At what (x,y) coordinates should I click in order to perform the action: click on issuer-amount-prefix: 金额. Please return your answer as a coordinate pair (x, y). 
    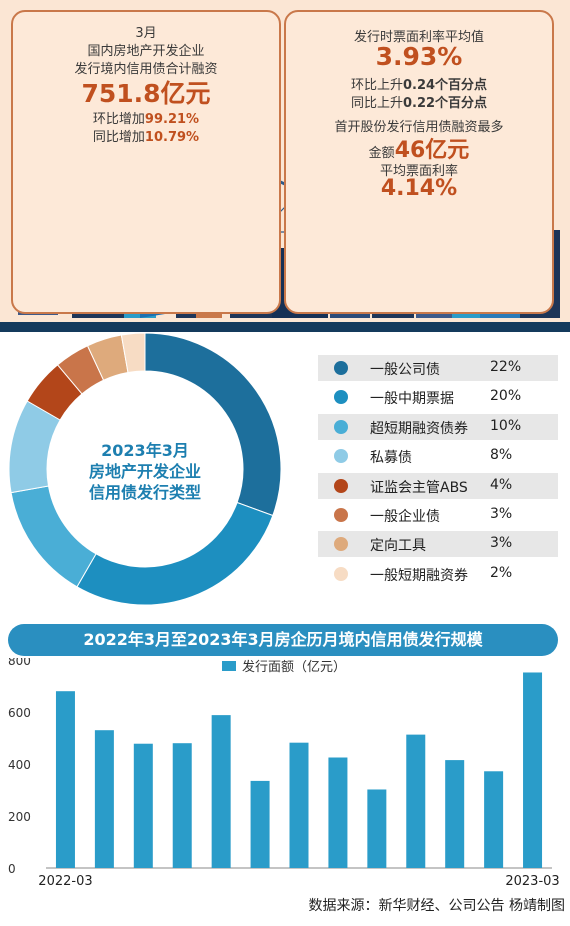
    Looking at the image, I should click on (381, 153).